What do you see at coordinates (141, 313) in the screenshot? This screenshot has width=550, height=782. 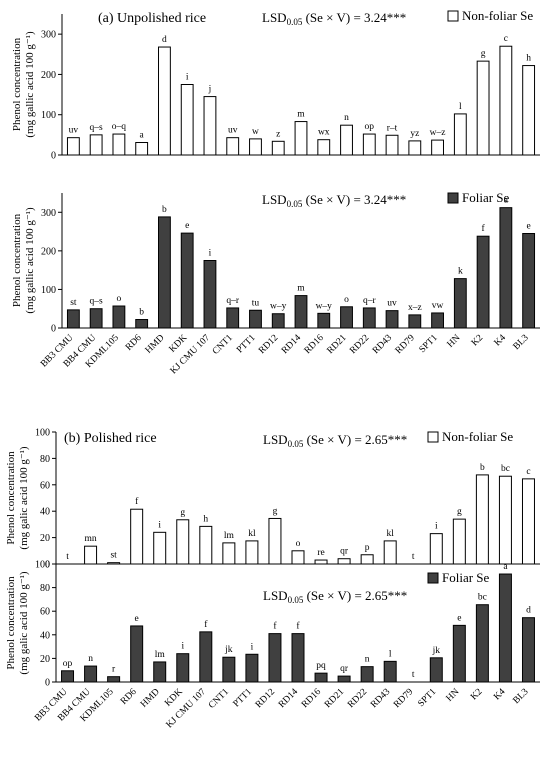 I see `significance-letter: b` at bounding box center [141, 313].